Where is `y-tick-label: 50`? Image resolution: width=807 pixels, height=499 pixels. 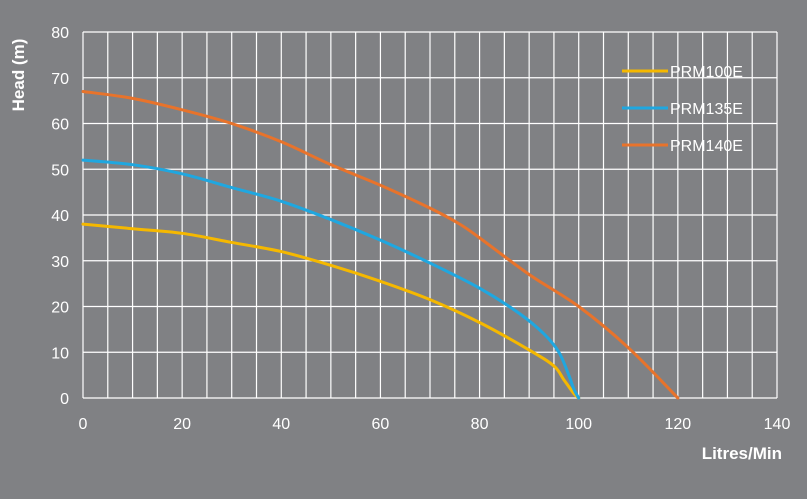
y-tick-label: 50 is located at coordinates (60, 170).